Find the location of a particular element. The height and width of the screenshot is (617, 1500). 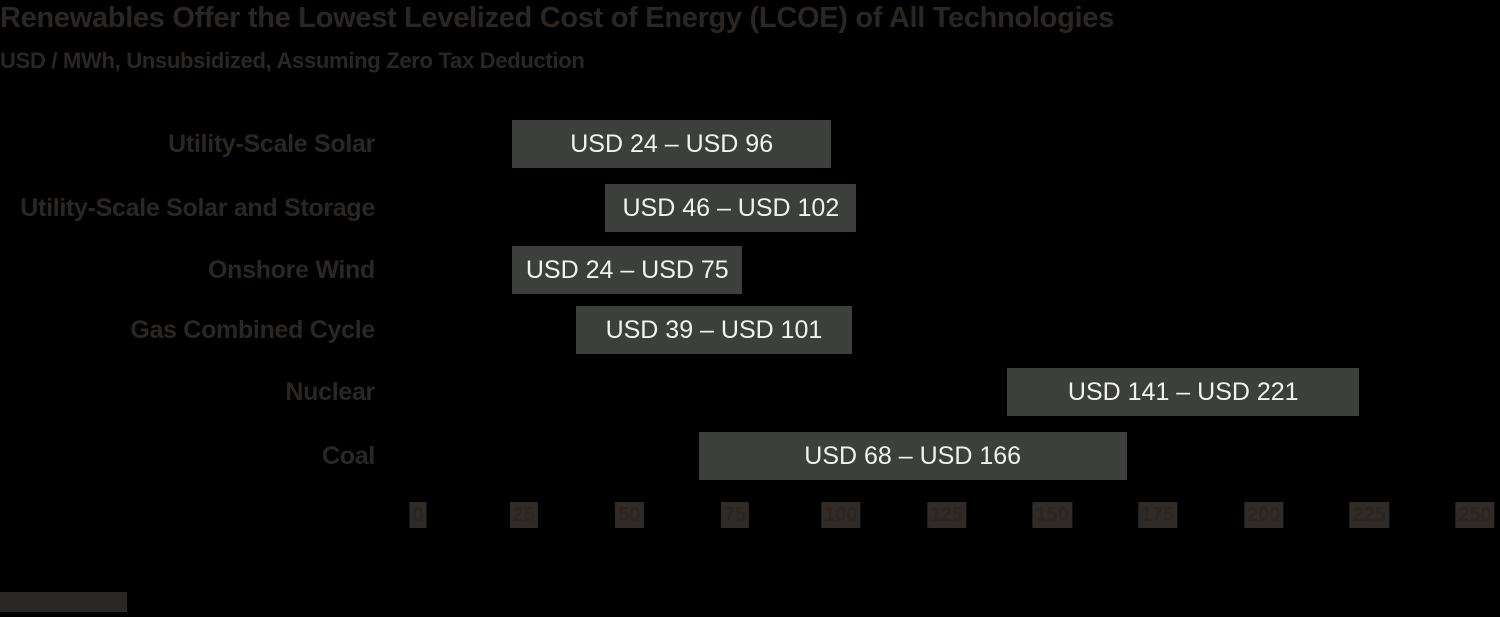

x-axis-tick: 175 is located at coordinates (1158, 515).